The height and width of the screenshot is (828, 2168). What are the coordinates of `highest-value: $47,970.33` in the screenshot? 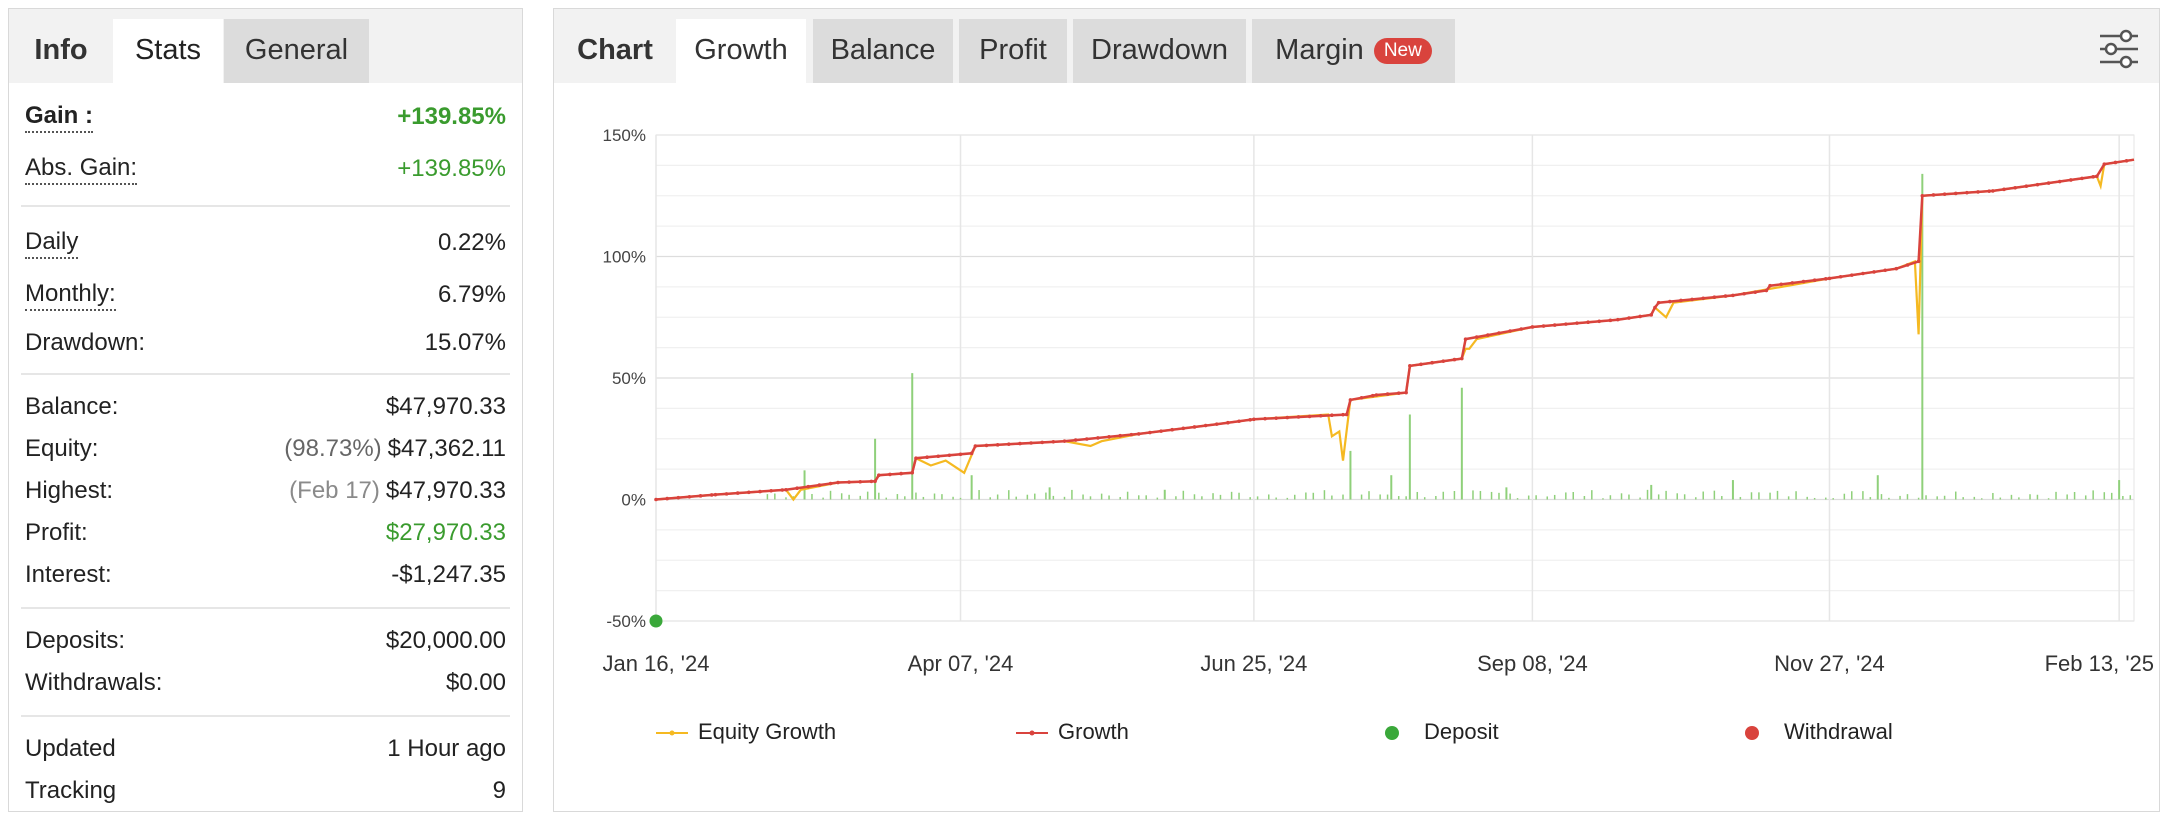 It's located at (445, 490).